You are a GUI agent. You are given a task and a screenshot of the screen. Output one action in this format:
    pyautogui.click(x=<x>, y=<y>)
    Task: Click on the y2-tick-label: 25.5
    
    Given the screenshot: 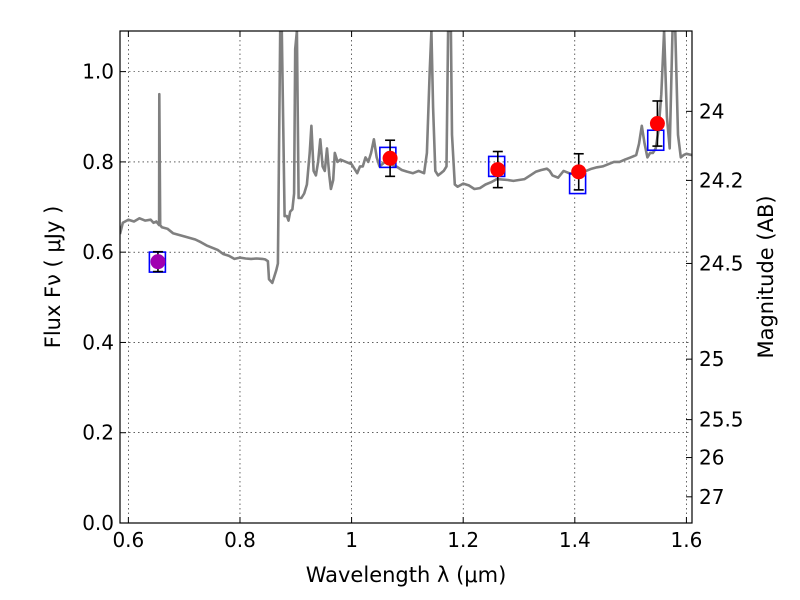 What is the action you would take?
    pyautogui.click(x=721, y=420)
    